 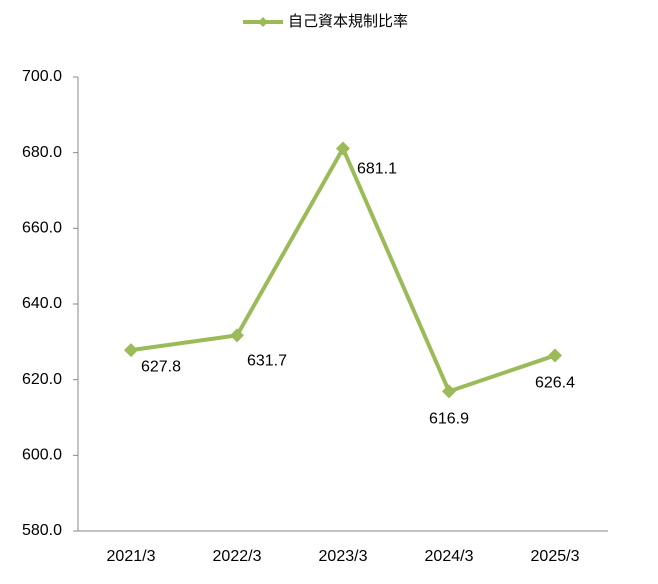 I want to click on y-tick-label: 660.0, so click(x=42, y=228).